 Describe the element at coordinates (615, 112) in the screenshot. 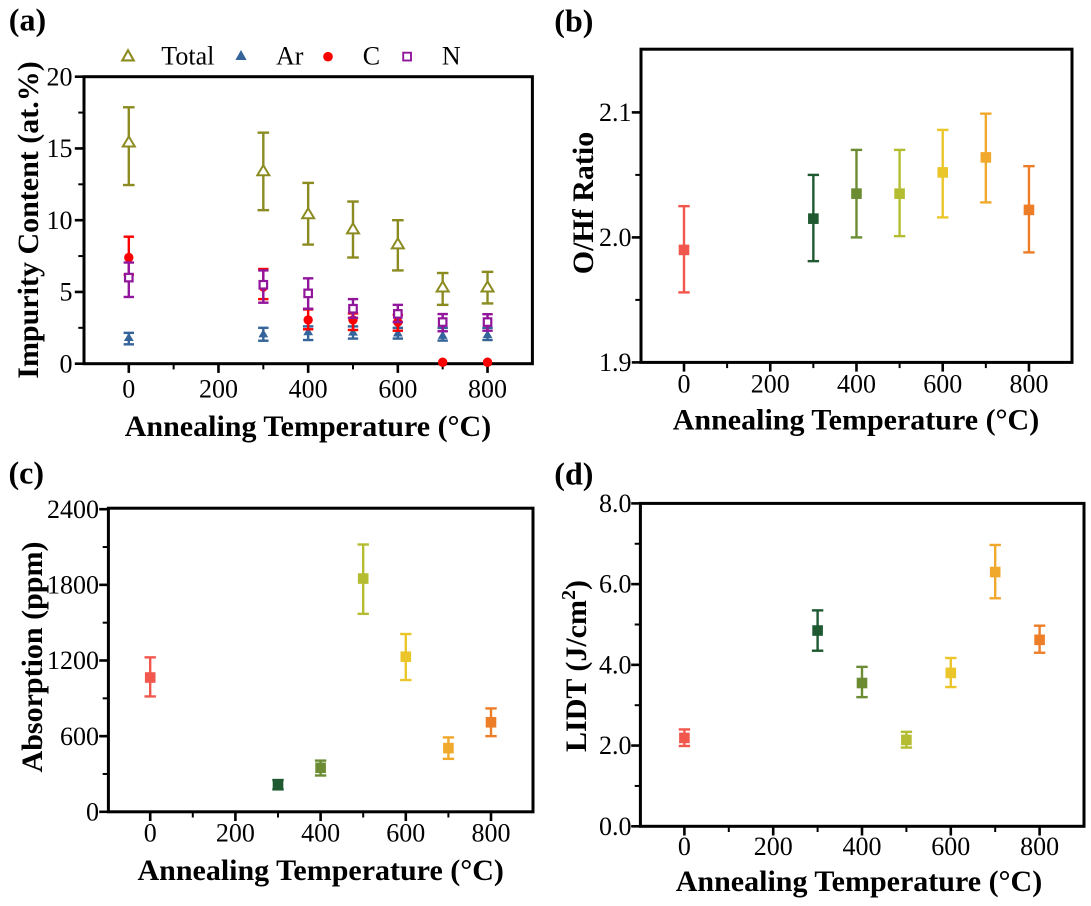

I see `svg-text: 2.1` at that location.